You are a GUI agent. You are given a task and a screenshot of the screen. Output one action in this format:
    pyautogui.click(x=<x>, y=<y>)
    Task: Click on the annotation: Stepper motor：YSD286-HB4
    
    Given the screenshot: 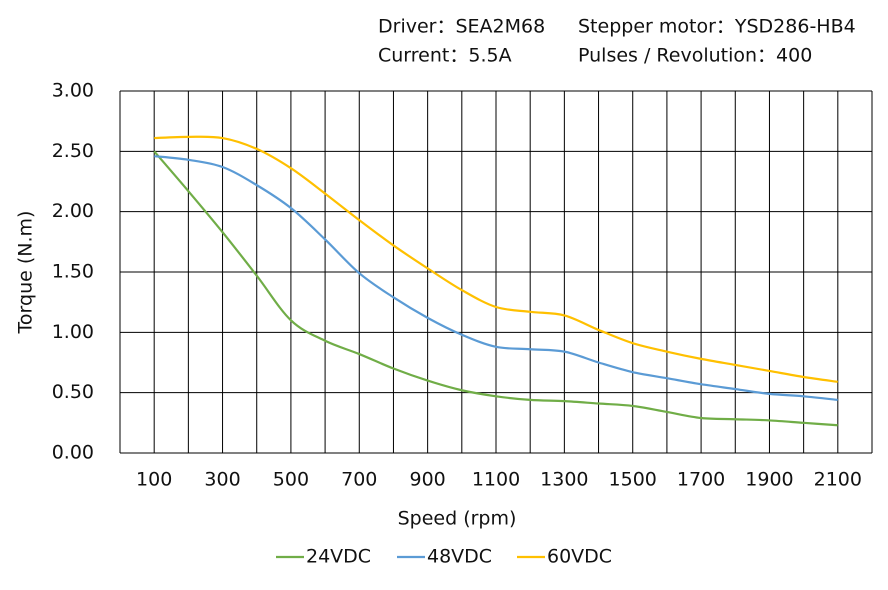 What is the action you would take?
    pyautogui.click(x=717, y=27)
    